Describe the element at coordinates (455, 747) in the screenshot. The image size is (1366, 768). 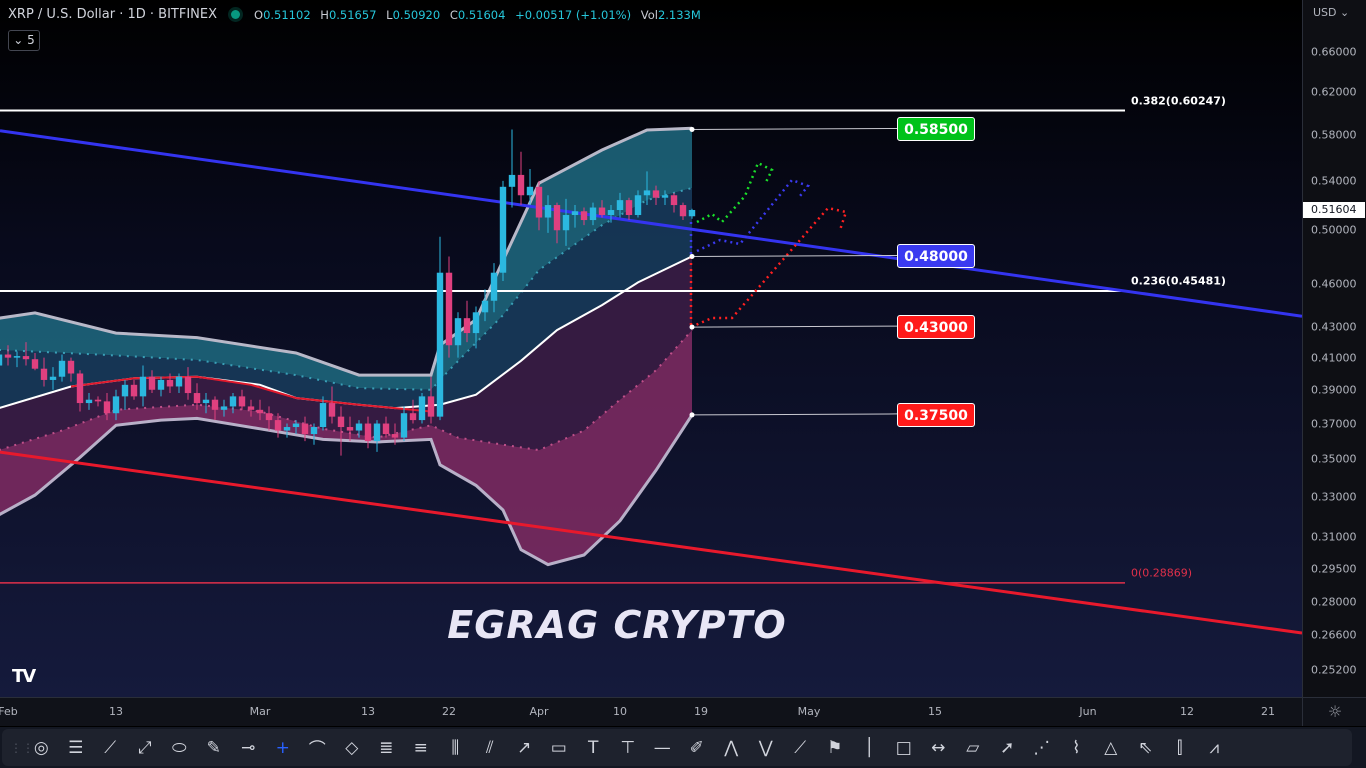
I see `bars-pattern-icon: ⫼` at that location.